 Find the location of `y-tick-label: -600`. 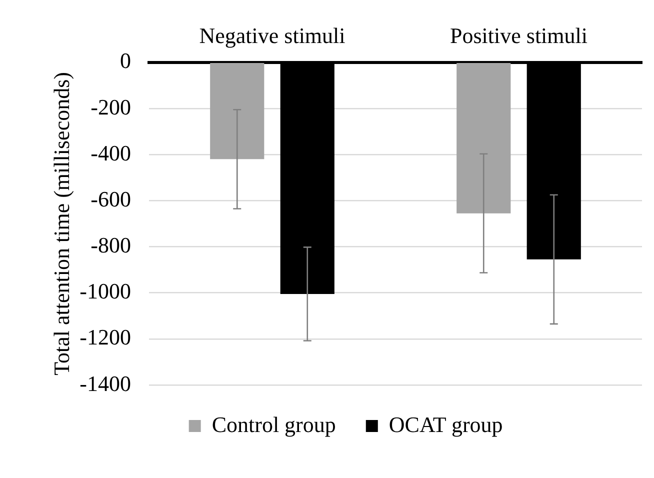

y-tick-label: -600 is located at coordinates (110, 199).